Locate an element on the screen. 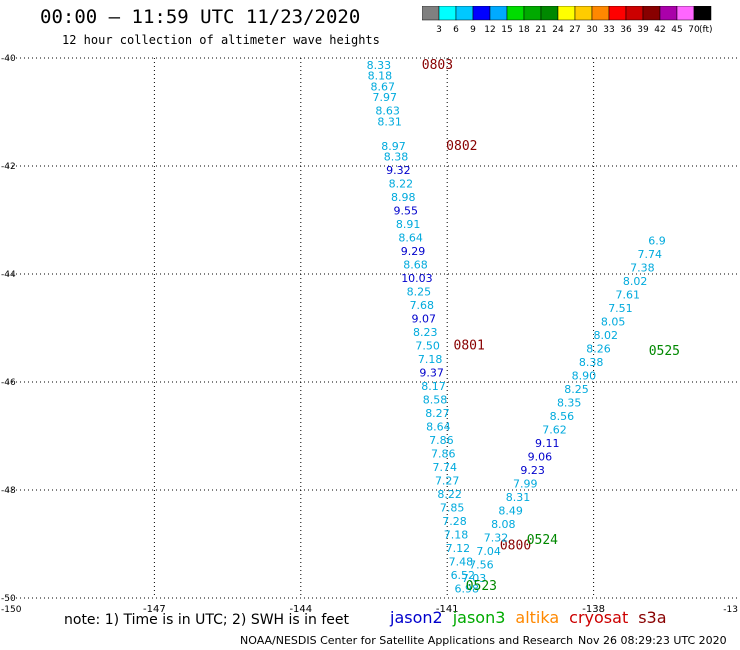  colorbar-swatch is located at coordinates (702, 13).